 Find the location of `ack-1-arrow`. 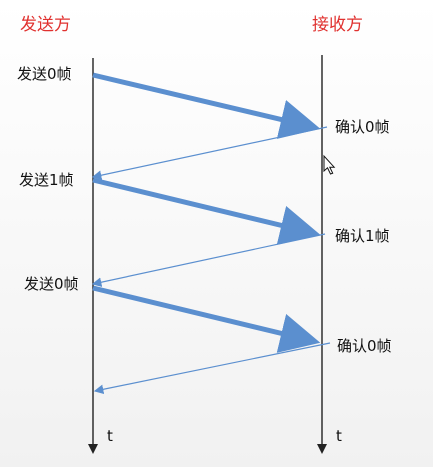

ack-1-arrow is located at coordinates (208, 260).